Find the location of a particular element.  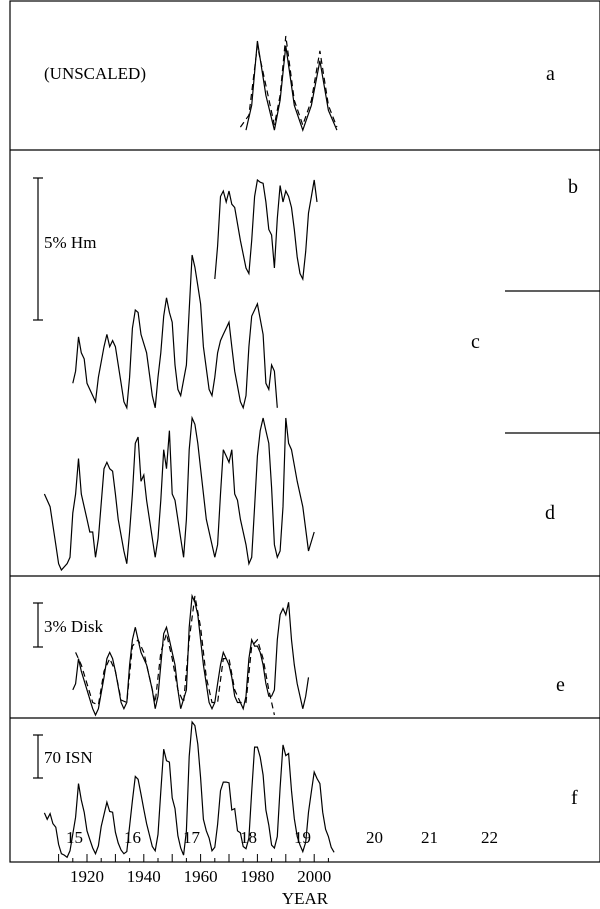

scale-bar-hm is located at coordinates (38, 249).